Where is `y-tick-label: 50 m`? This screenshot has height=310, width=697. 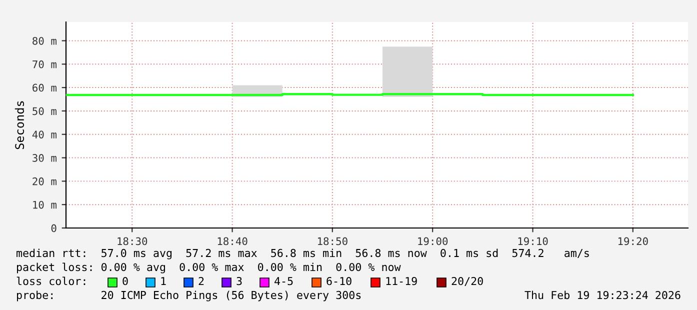 y-tick-label: 50 m is located at coordinates (44, 111).